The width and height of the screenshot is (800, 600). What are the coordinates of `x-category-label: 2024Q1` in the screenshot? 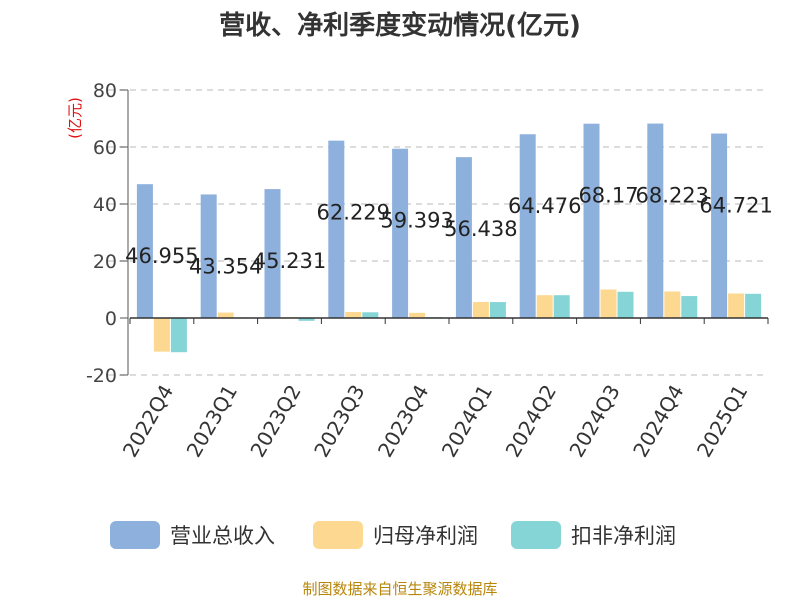 It's located at (467, 421).